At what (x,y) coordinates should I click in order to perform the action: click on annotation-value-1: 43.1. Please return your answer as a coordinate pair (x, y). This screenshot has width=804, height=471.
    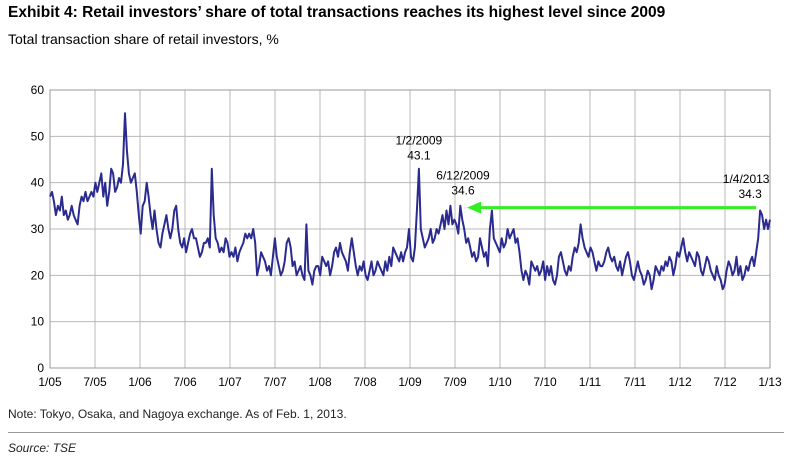
    Looking at the image, I should click on (419, 155).